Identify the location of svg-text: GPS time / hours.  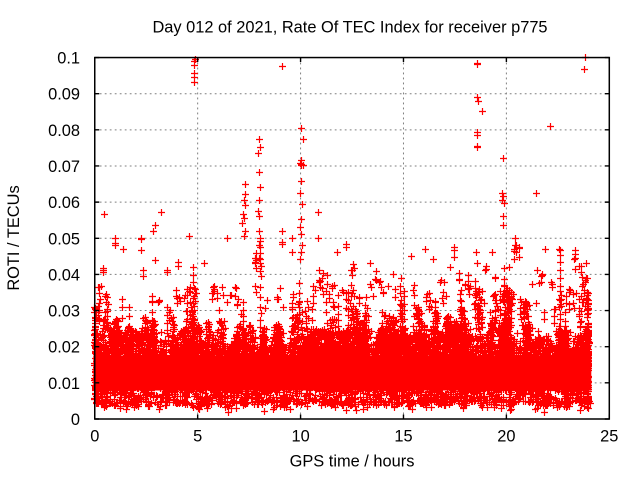
(352, 461).